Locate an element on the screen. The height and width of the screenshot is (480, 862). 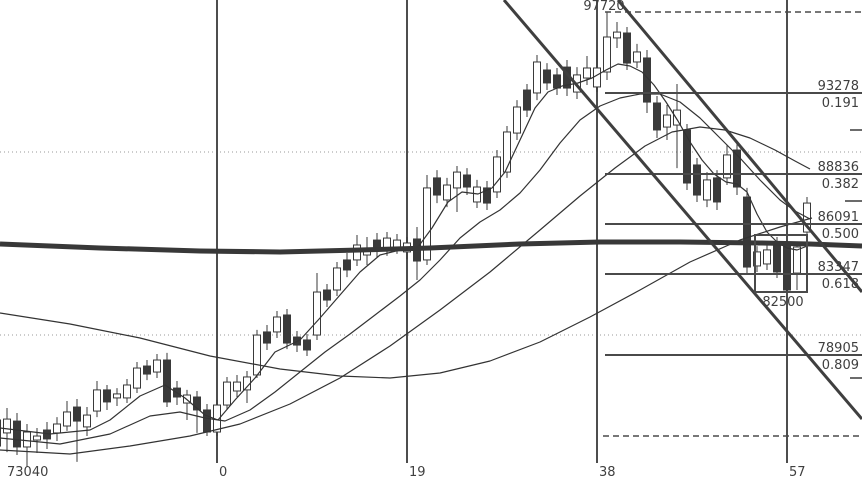
fib-price-label: 88836 is located at coordinates (838, 167).